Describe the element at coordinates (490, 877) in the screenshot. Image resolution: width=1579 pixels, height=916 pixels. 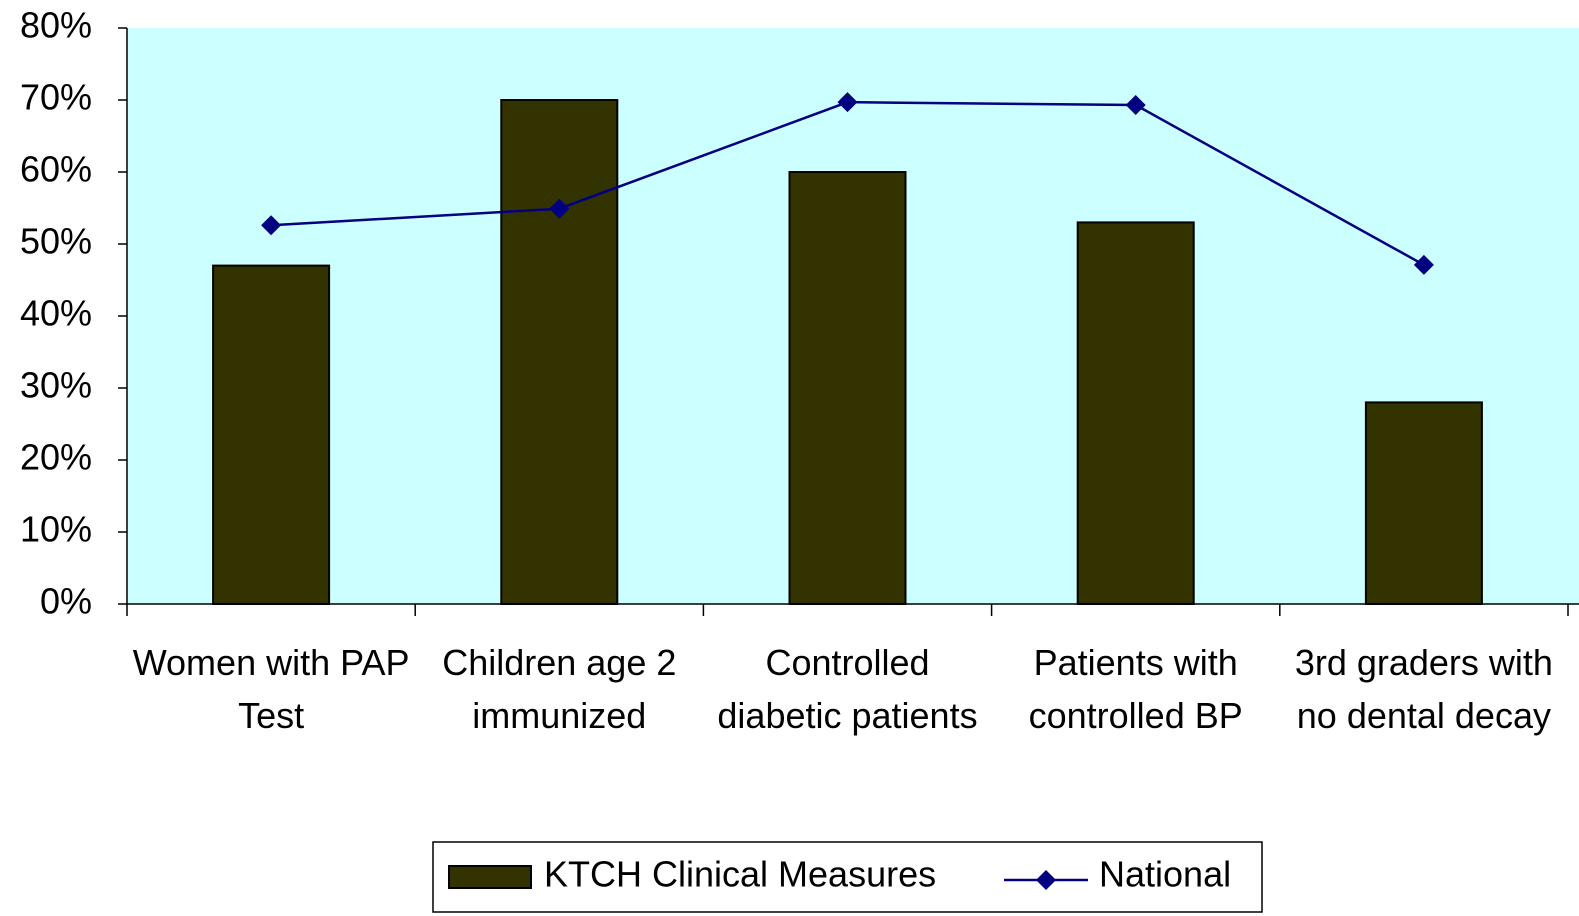
I see `legend-swatch` at that location.